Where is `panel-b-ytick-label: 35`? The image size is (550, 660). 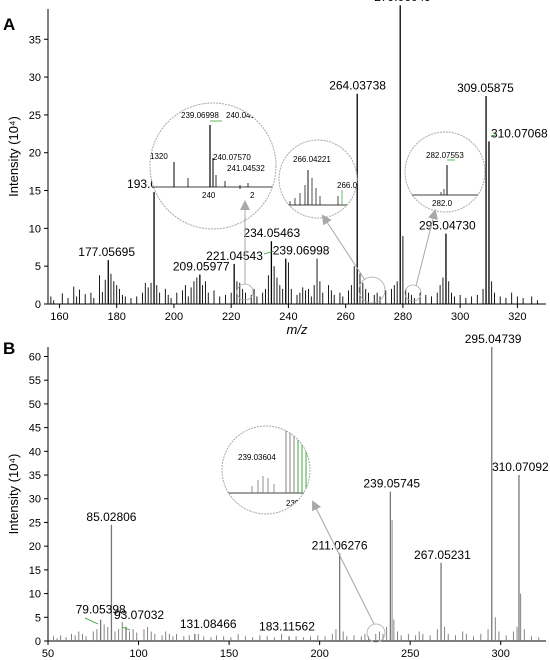 panel-b-ytick-label: 35 is located at coordinates (35, 476).